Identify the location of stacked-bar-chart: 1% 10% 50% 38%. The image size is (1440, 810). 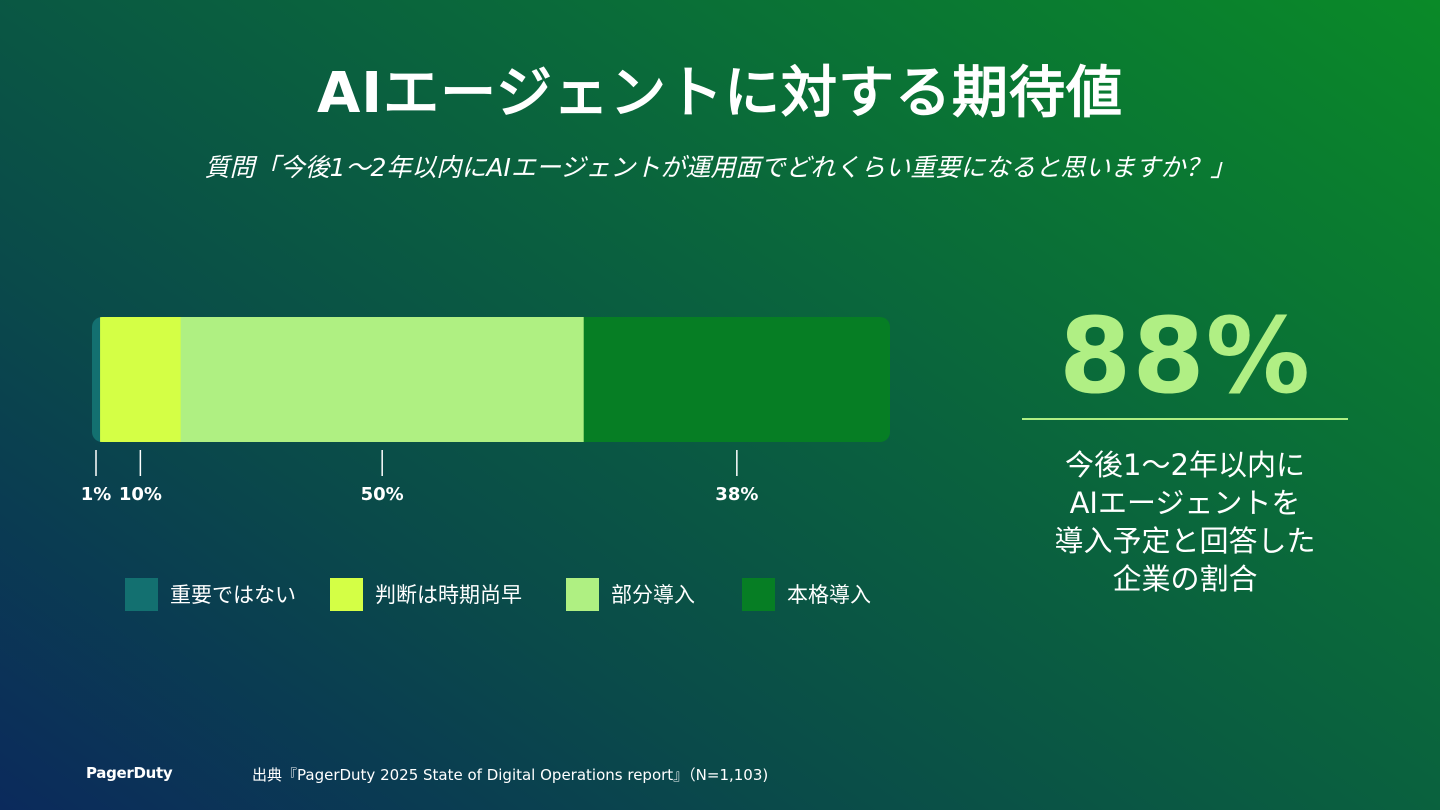
(485, 411).